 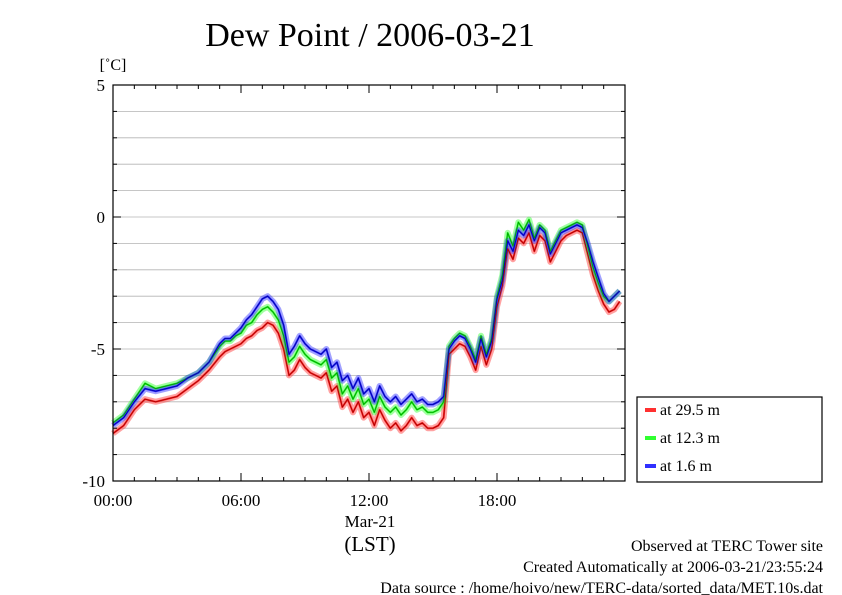 I want to click on x-tick-label: 06:00, so click(x=241, y=500).